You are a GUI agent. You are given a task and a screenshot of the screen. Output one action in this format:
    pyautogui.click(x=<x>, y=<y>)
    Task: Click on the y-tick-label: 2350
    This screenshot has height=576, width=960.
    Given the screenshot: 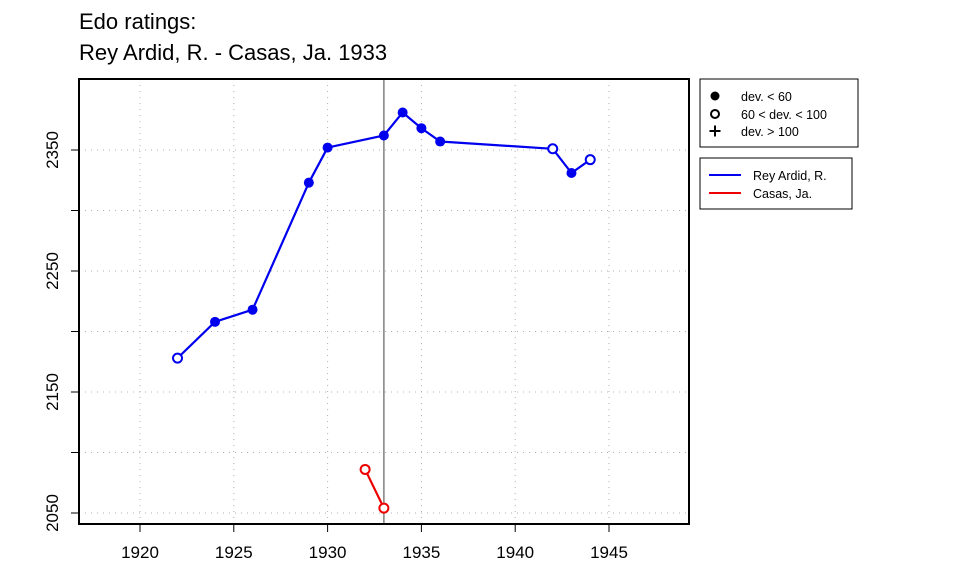 What is the action you would take?
    pyautogui.click(x=52, y=150)
    